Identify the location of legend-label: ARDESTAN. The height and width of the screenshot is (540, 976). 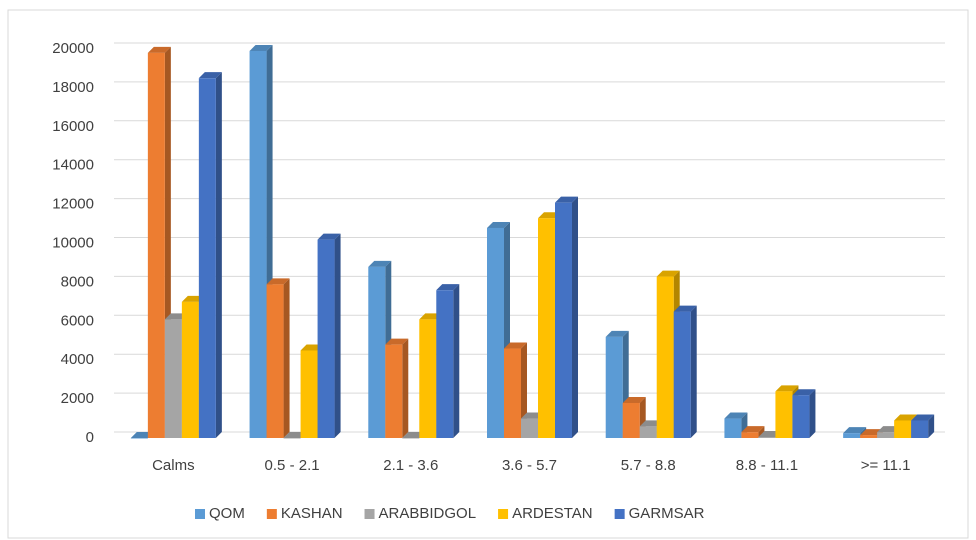
(552, 513).